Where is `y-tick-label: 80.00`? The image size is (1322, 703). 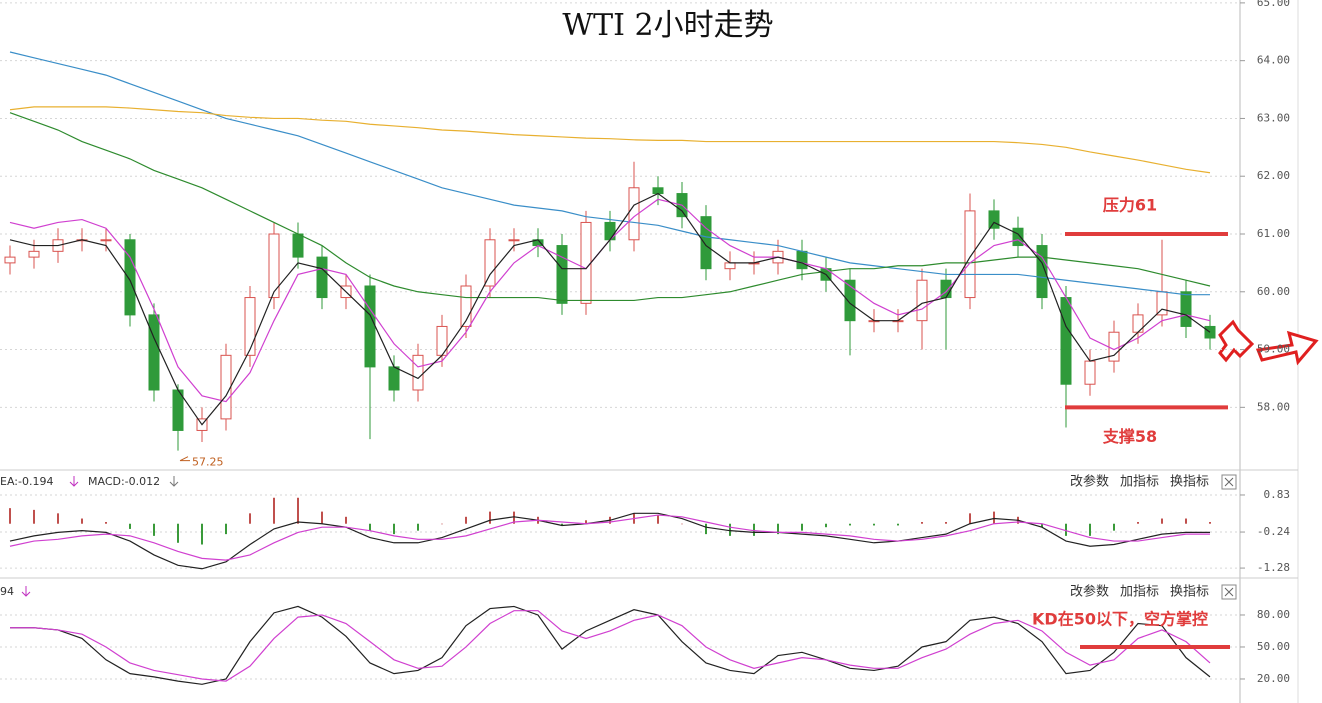 y-tick-label: 80.00 is located at coordinates (1273, 614).